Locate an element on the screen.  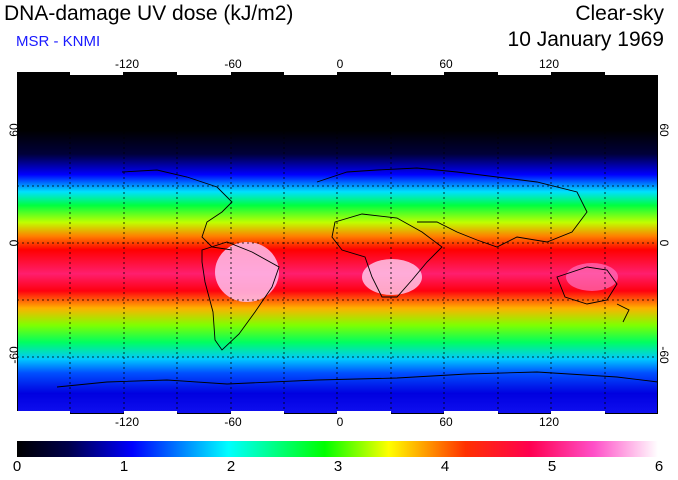
southern-africa-hotspot is located at coordinates (392, 277).